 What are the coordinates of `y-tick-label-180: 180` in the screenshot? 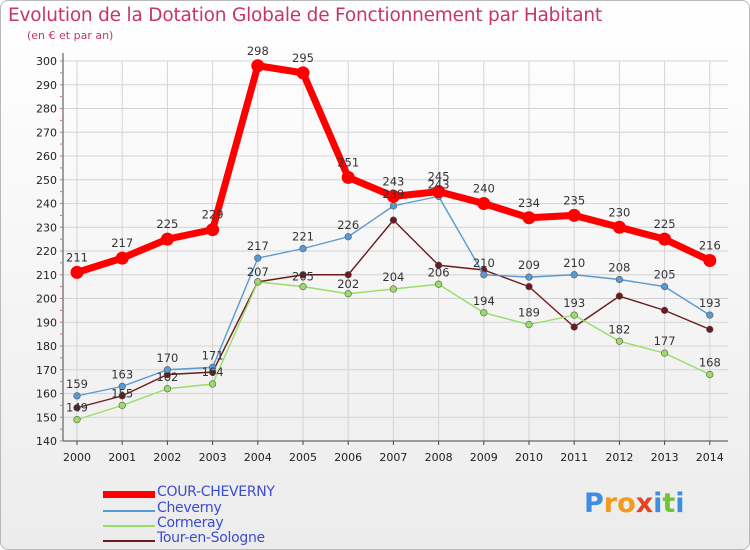 It's located at (46, 346).